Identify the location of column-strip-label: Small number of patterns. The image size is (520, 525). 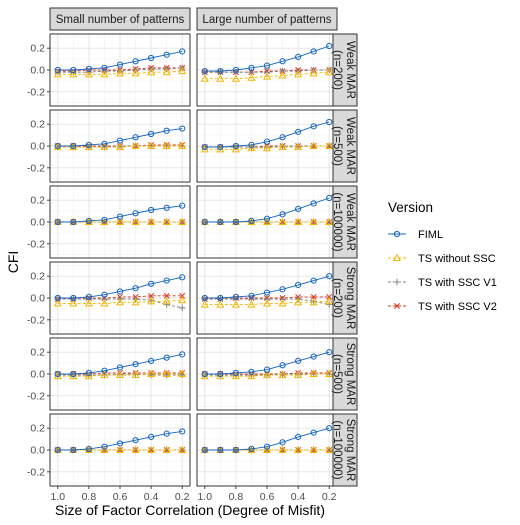
(120, 20).